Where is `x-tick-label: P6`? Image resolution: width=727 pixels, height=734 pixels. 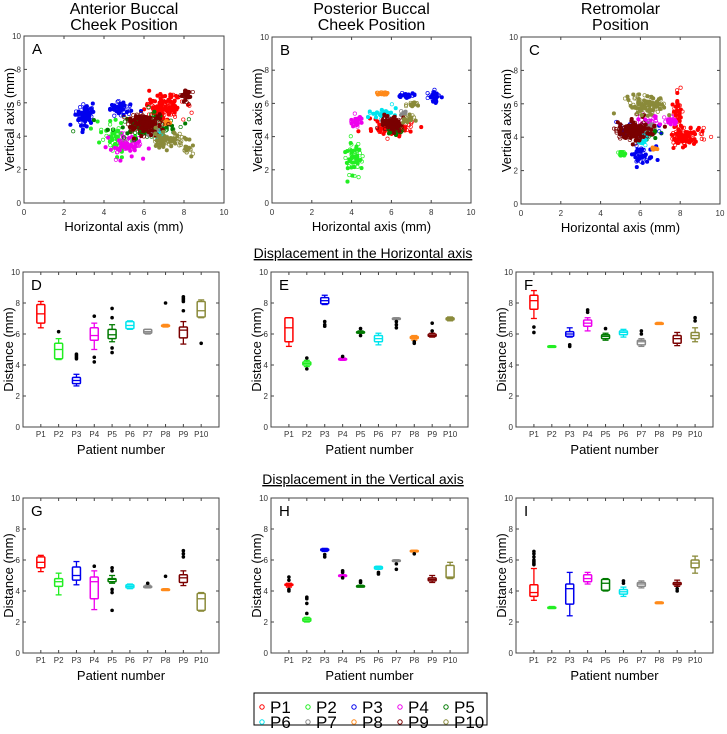
x-tick-label: P6 is located at coordinates (130, 434).